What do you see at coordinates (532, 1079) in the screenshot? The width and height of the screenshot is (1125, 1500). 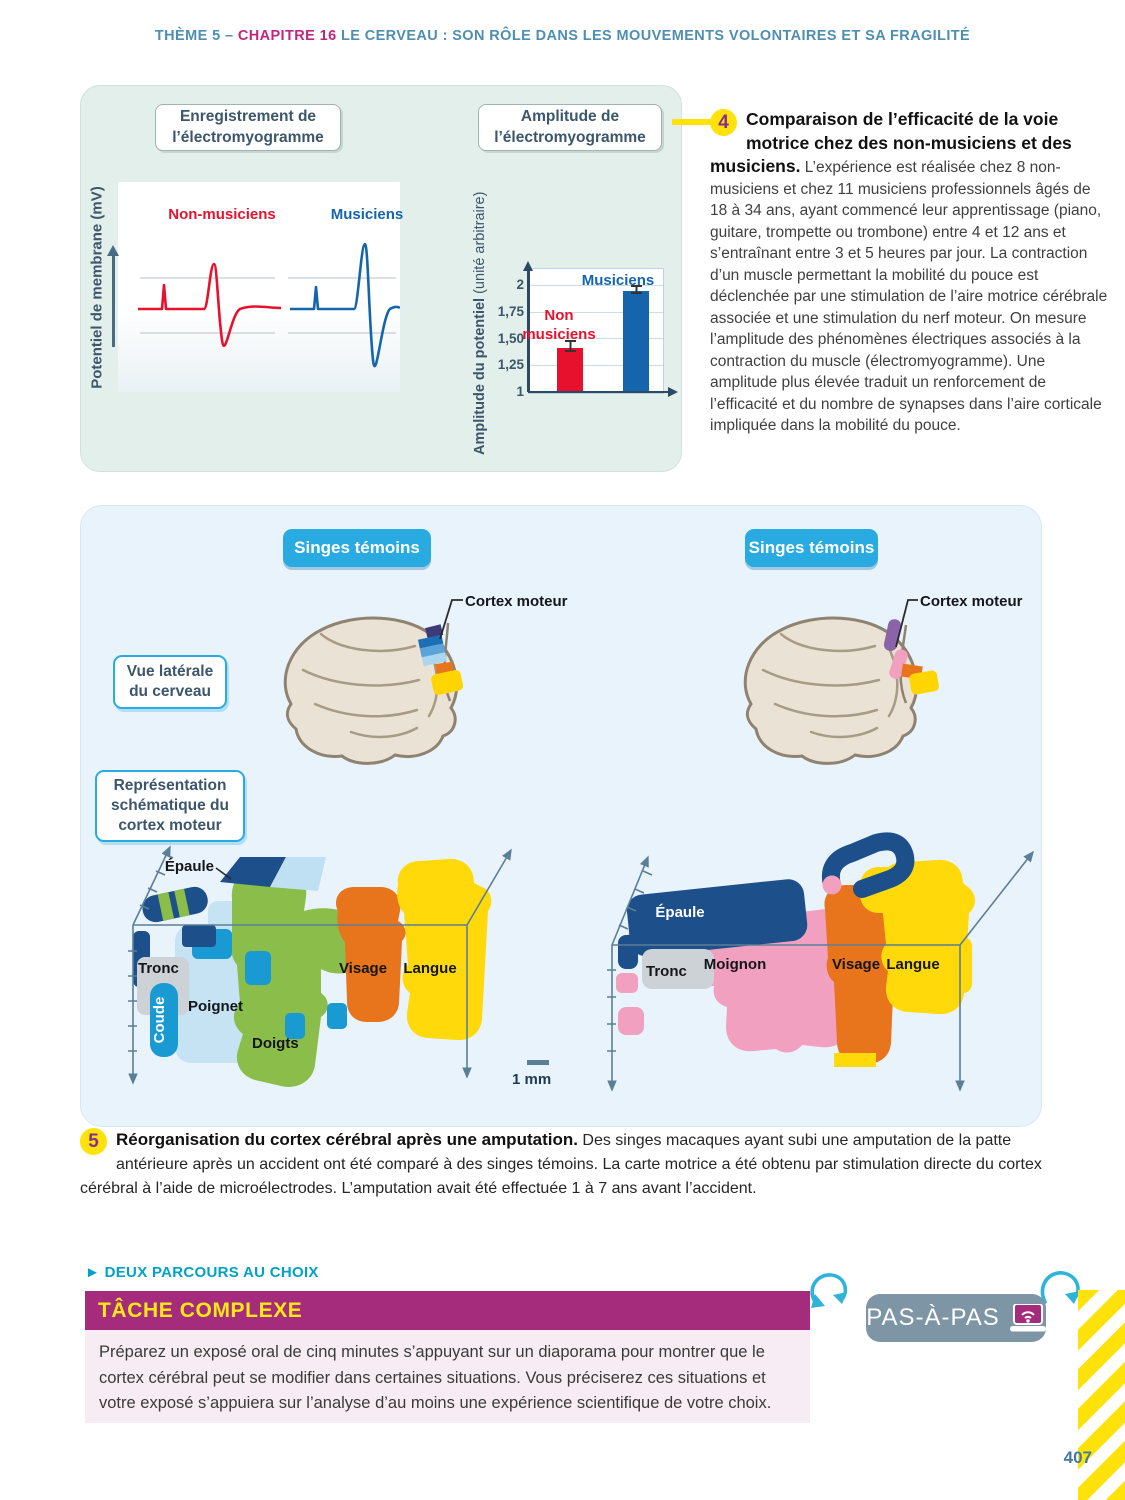 I see `scale-label: 1 mm` at bounding box center [532, 1079].